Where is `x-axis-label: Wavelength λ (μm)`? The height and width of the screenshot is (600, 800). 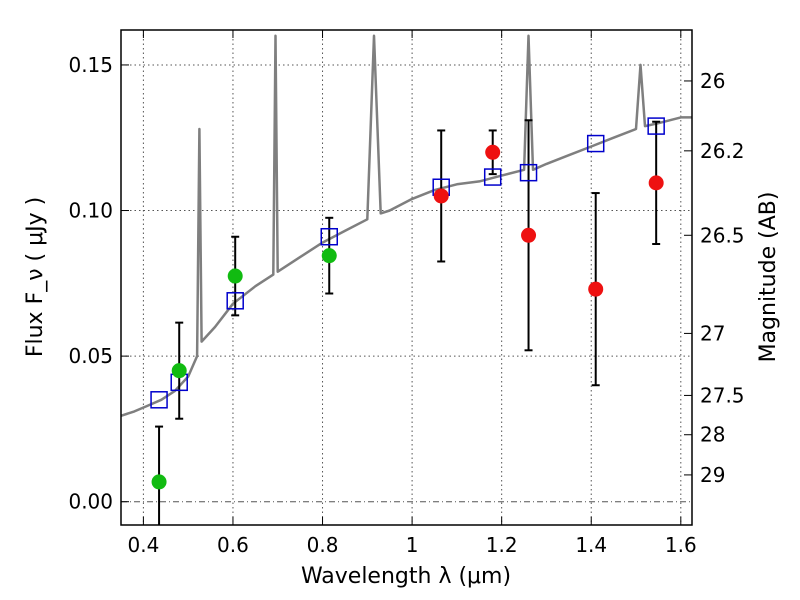 x-axis-label: Wavelength λ (μm) is located at coordinates (406, 576).